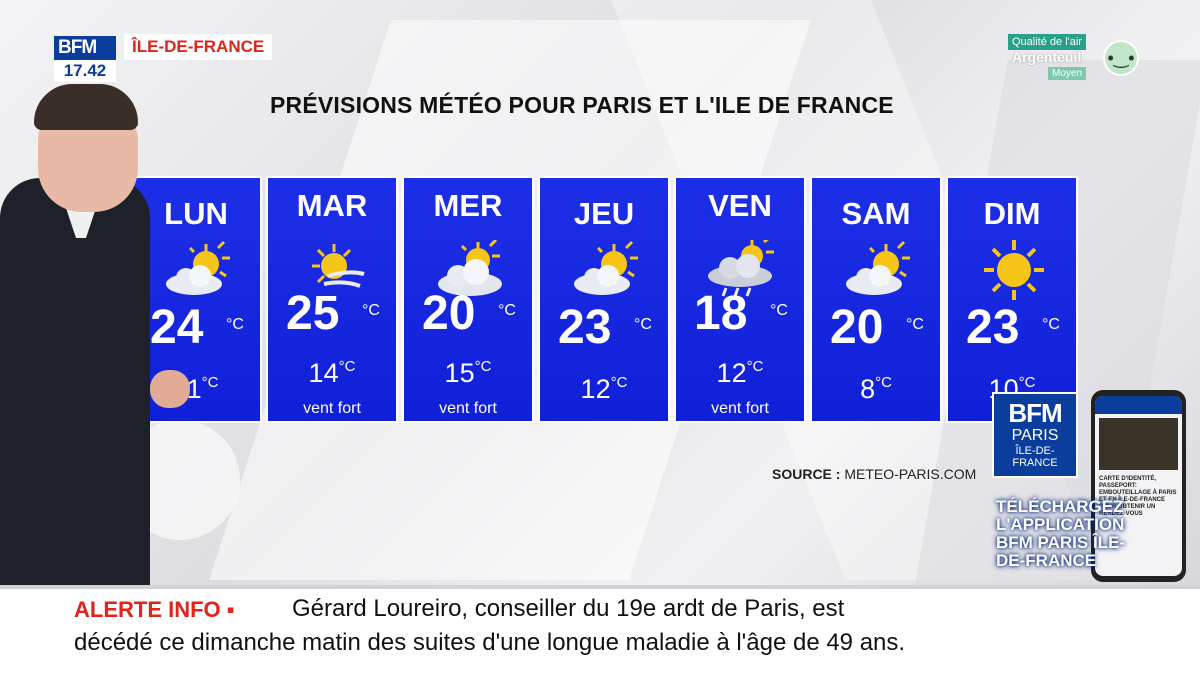 The image size is (1200, 675). I want to click on bfm-paris-logo-city: PARIS, so click(1035, 435).